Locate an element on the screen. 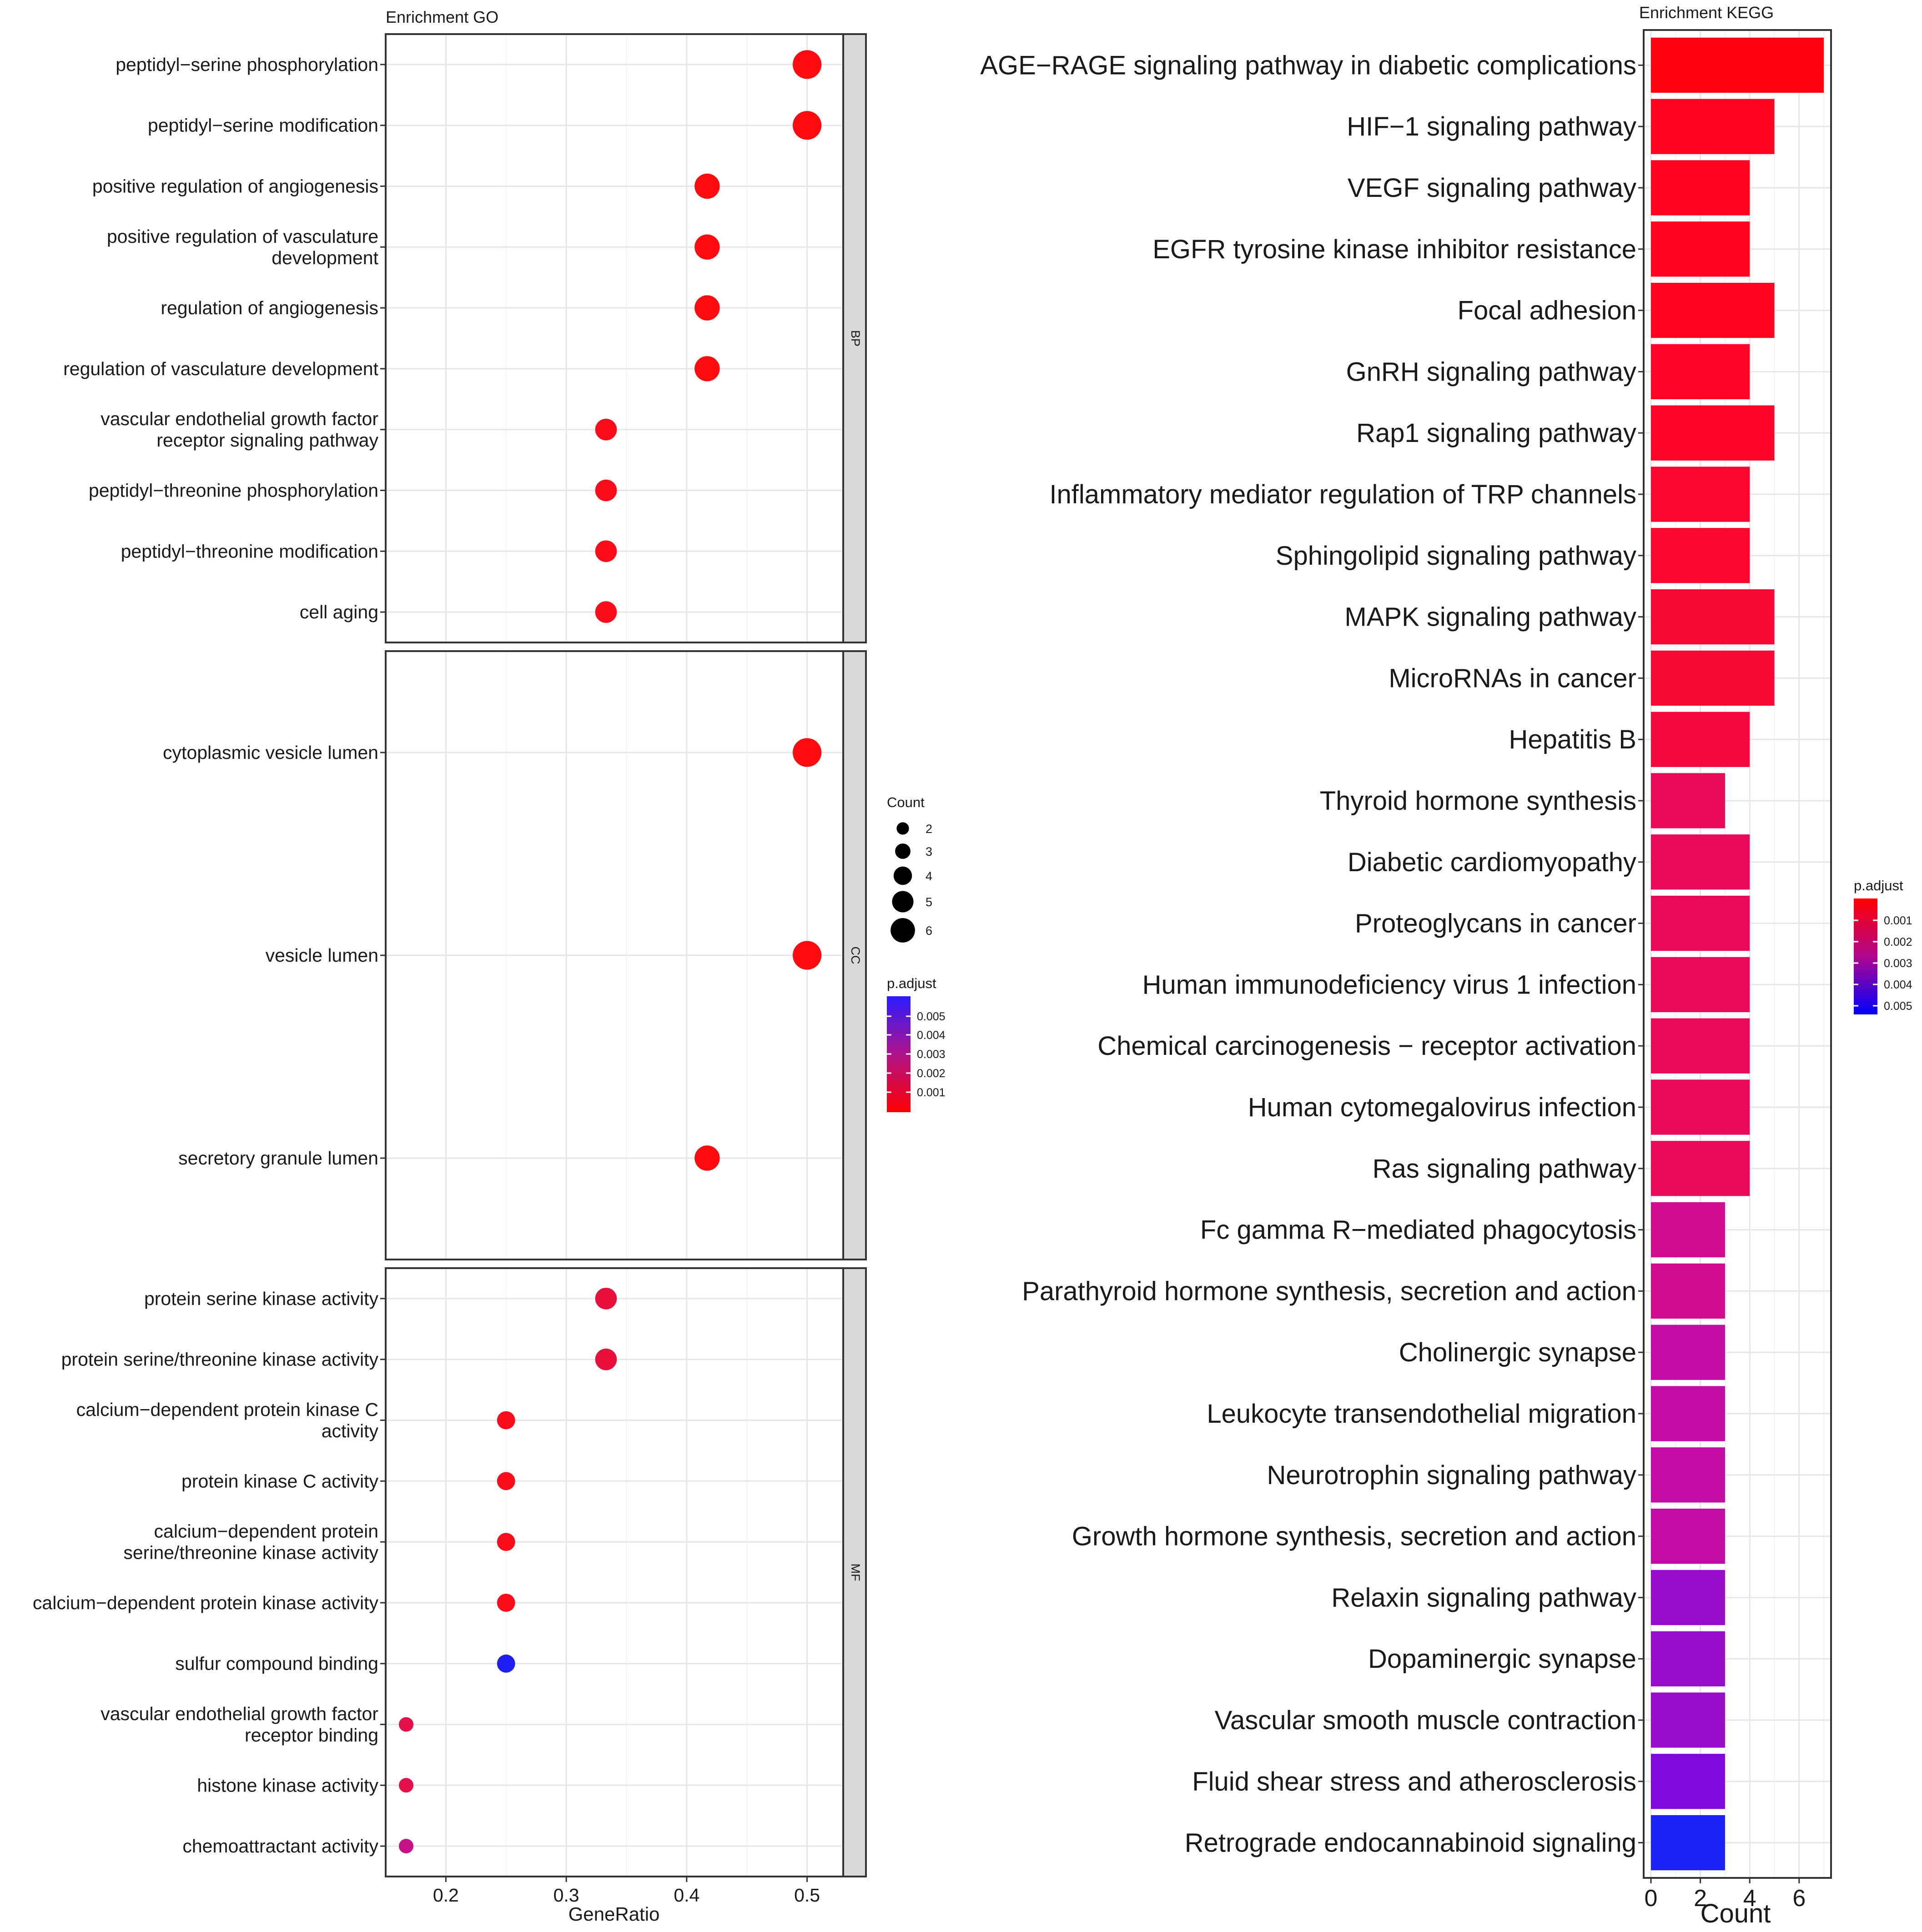 The height and width of the screenshot is (1932, 1922). go-x-tick-label: 0.4 is located at coordinates (687, 1896).